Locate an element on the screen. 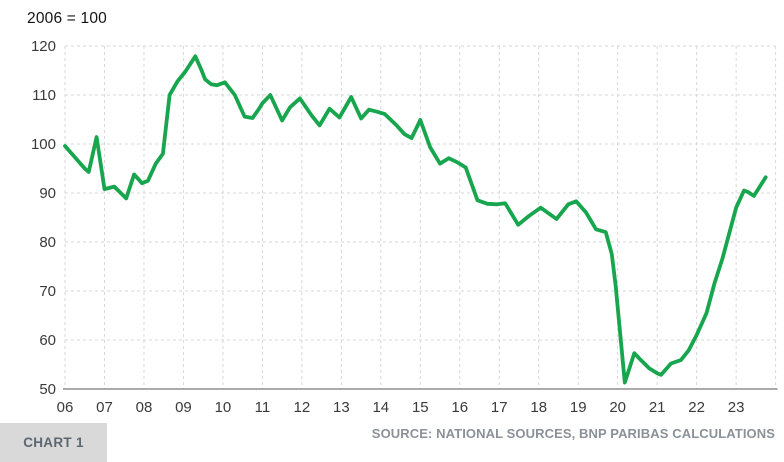 The height and width of the screenshot is (462, 784). x-axis-tick-label: 10 is located at coordinates (223, 407).